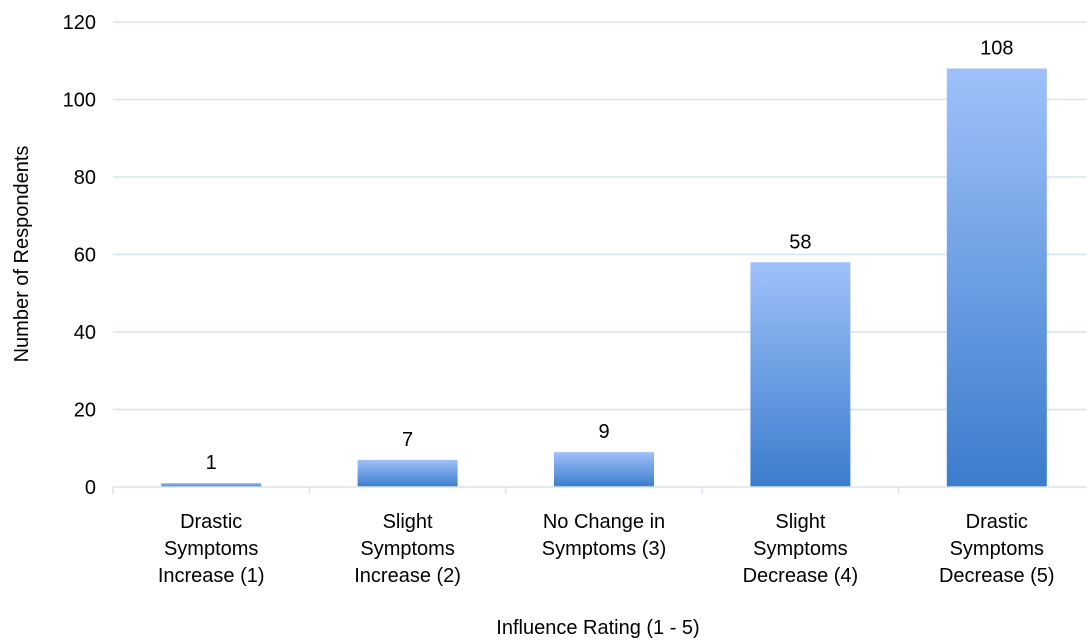 This screenshot has width=1087, height=642. Describe the element at coordinates (604, 522) in the screenshot. I see `x-category-label-line: No Change in` at that location.